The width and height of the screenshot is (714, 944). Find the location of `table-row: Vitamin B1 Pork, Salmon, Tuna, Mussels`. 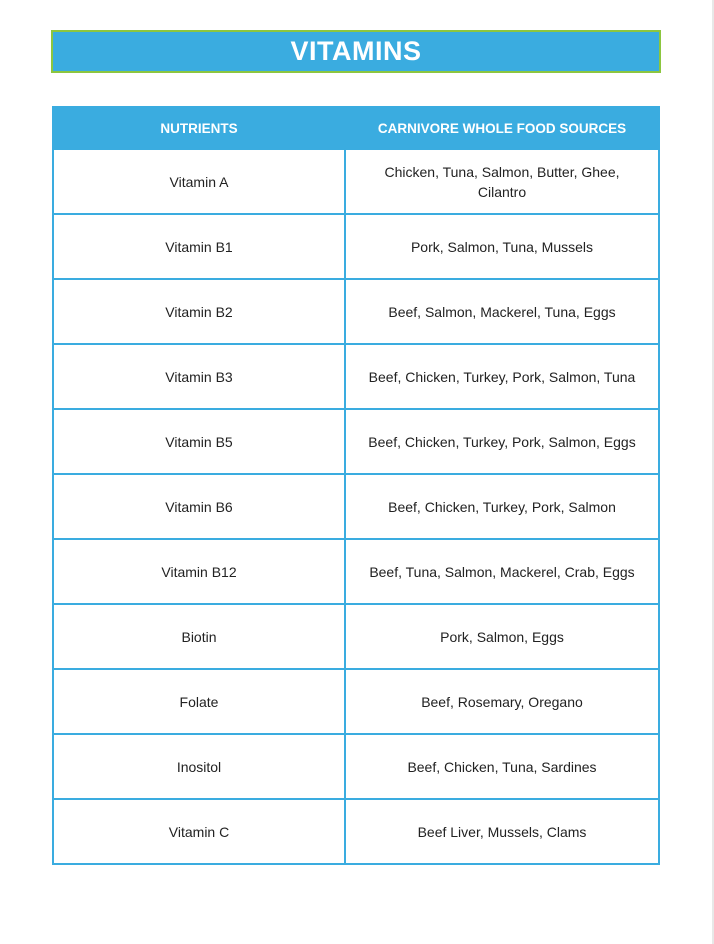

table-row: Vitamin B1 Pork, Salmon, Tuna, Mussels is located at coordinates (356, 246).